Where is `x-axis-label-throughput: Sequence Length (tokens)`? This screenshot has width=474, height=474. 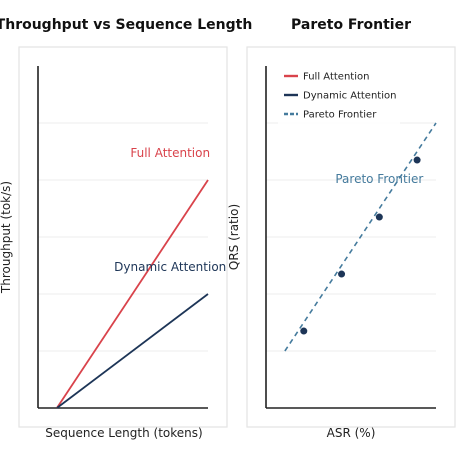 x-axis-label-throughput: Sequence Length (tokens) is located at coordinates (123, 433).